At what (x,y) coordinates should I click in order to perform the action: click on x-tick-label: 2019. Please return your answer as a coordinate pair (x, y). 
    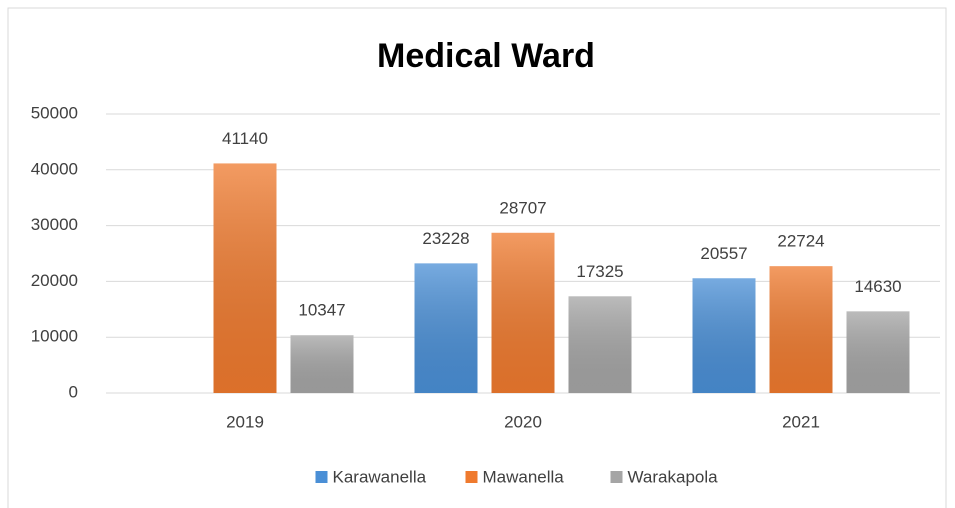
    Looking at the image, I should click on (245, 421).